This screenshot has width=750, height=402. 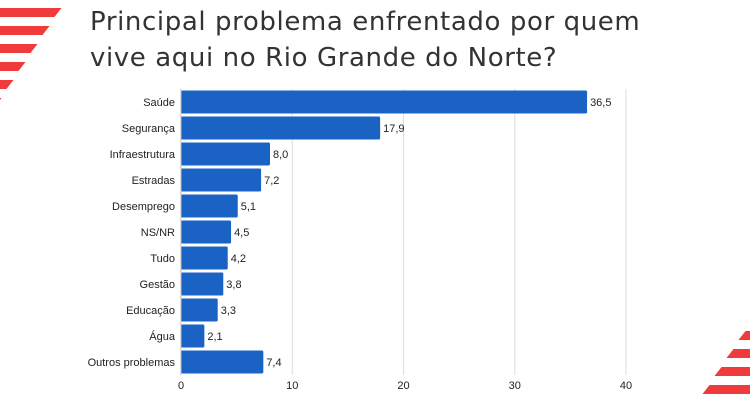 I want to click on x-tick-label: 30, so click(x=515, y=386).